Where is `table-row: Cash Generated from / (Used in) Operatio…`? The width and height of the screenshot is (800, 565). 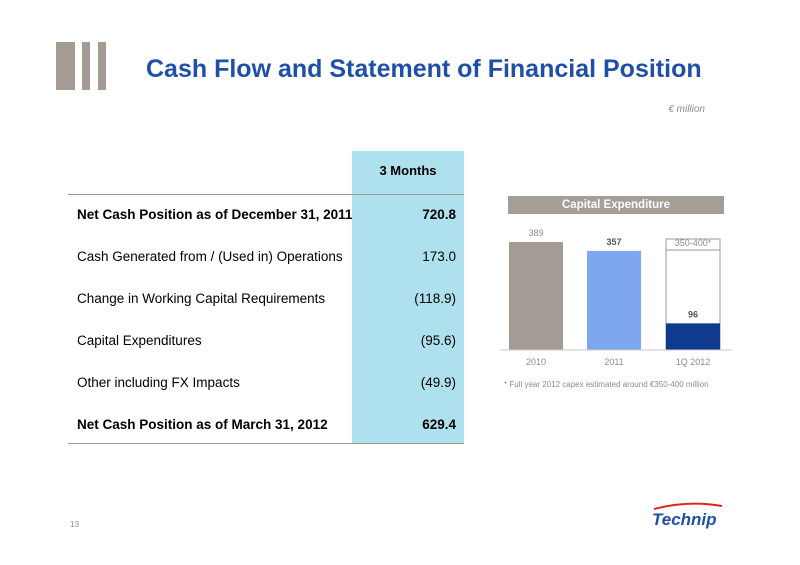 table-row: Cash Generated from / (Used in) Operatio… is located at coordinates (266, 257).